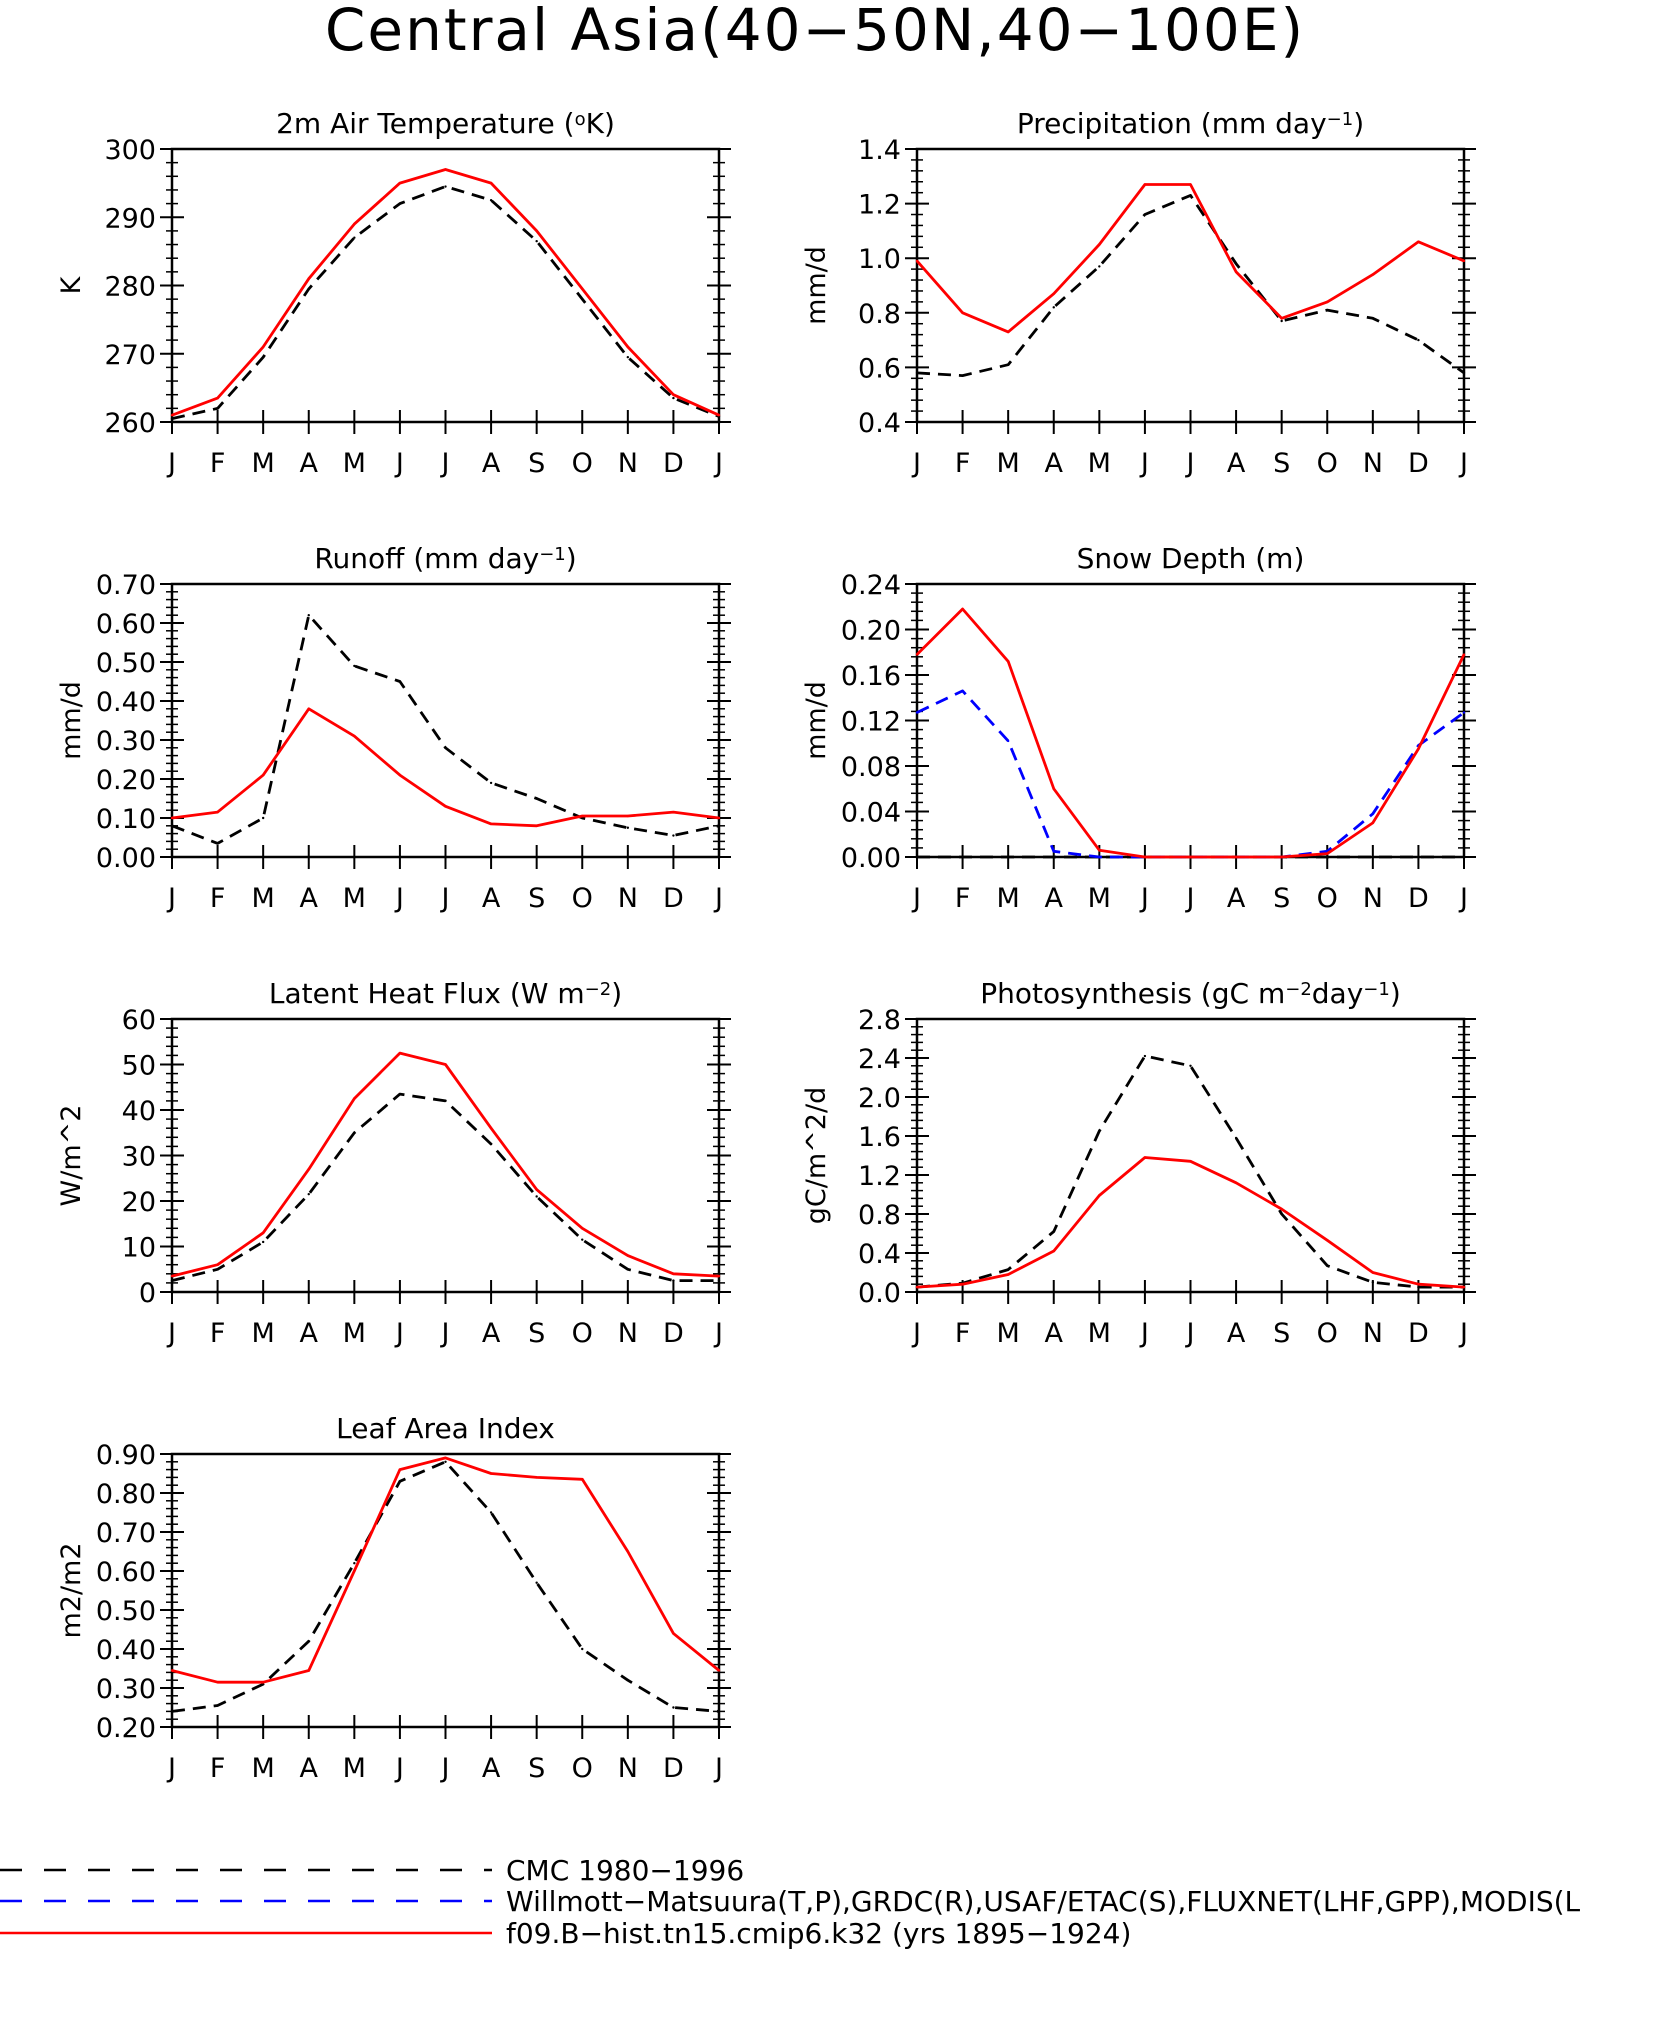 This screenshot has width=1672, height=2022. Describe the element at coordinates (71, 1156) in the screenshot. I see `y-axis-label: W/m^2` at that location.